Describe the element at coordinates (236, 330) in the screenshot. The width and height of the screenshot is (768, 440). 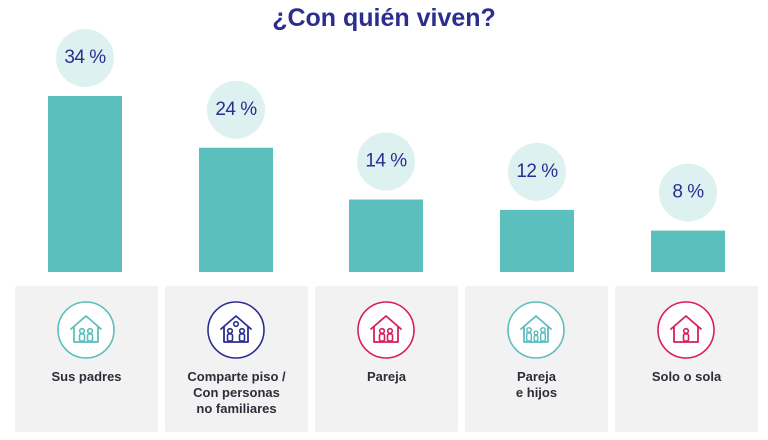
I see `house-roommates-icon` at that location.